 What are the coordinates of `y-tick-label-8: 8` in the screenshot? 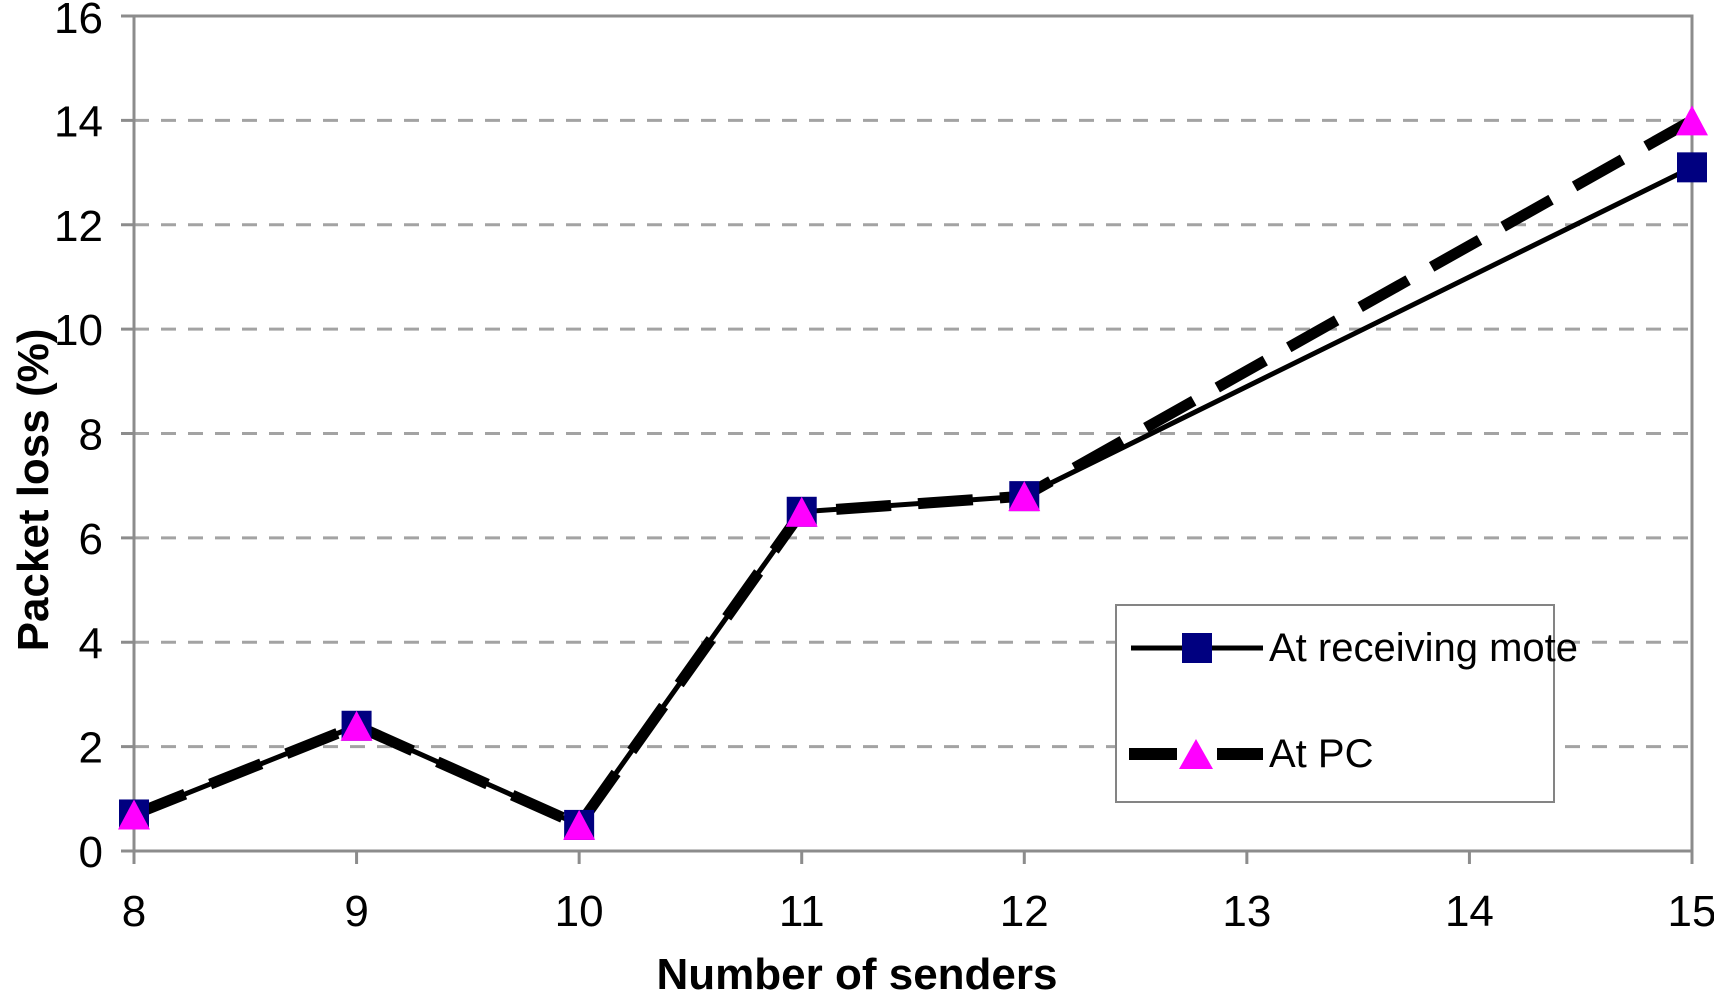 It's located at (91, 435).